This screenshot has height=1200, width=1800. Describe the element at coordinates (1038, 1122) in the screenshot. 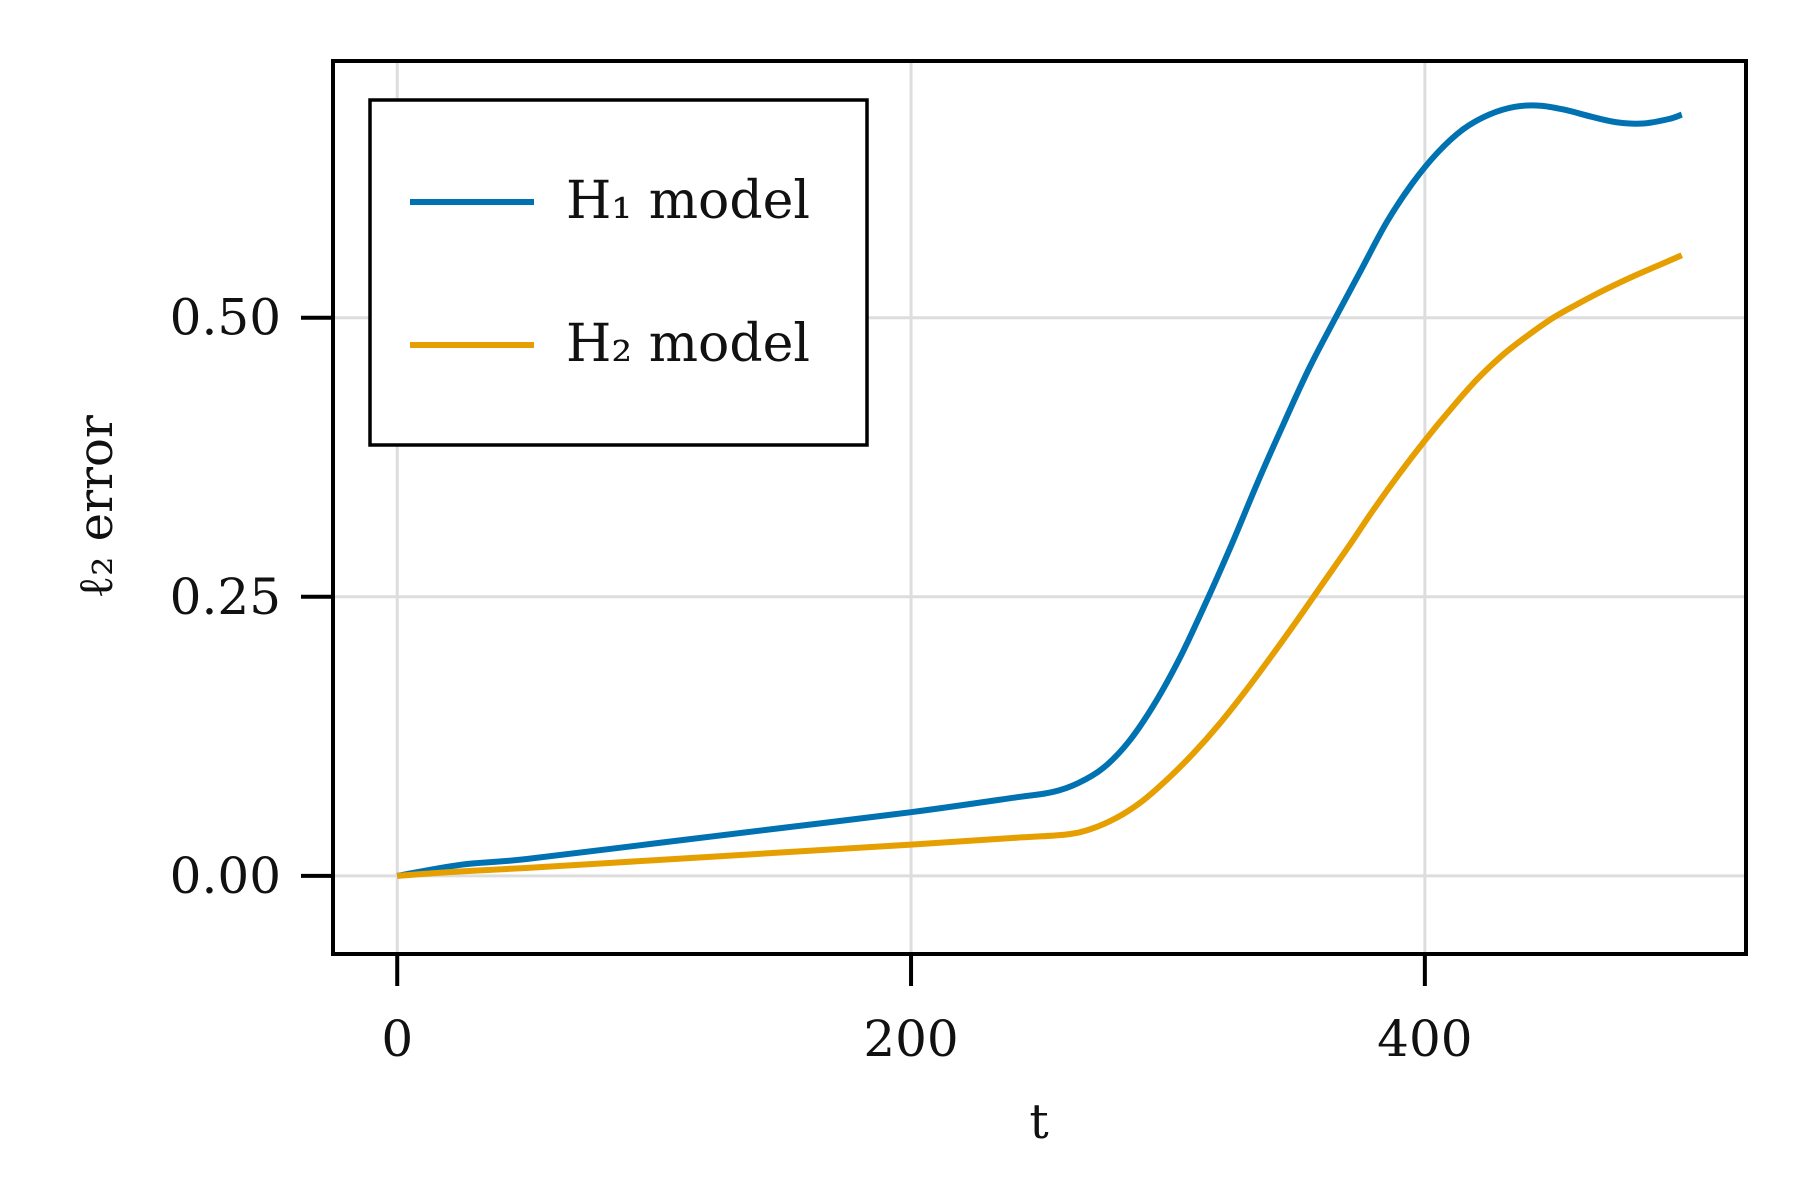

I see `x-axis-label: t` at that location.